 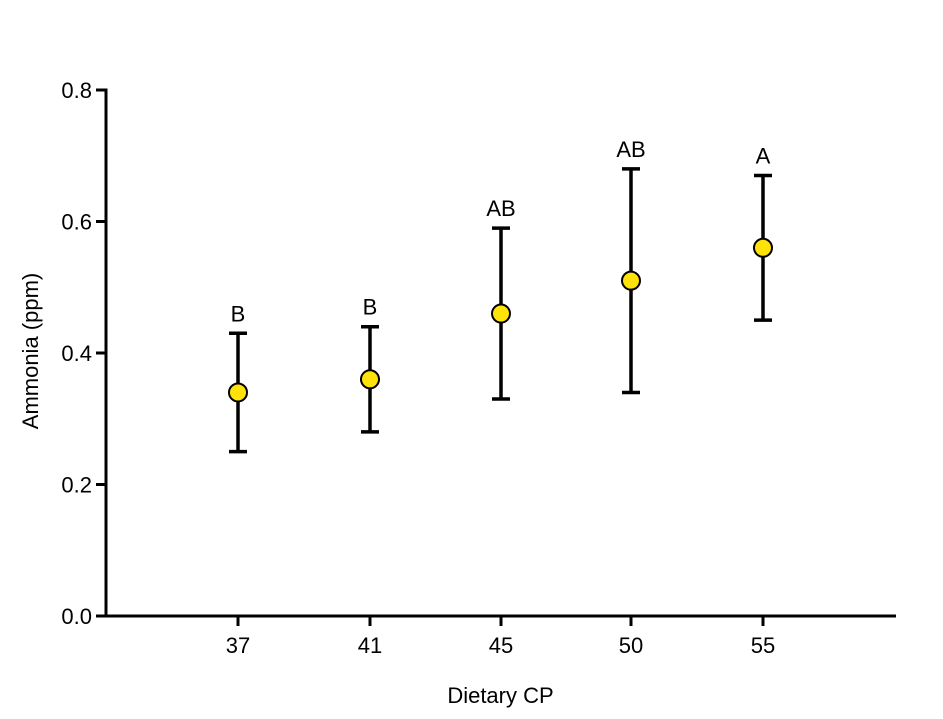 What do you see at coordinates (370, 645) in the screenshot?
I see `x-tick-label: 41` at bounding box center [370, 645].